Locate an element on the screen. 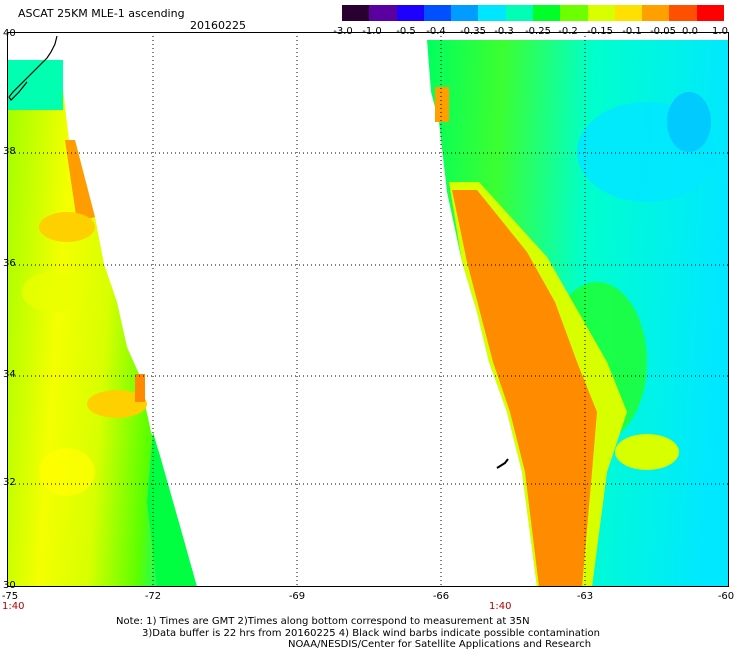 This screenshot has width=740, height=651. colorbar-label: -3.0 is located at coordinates (343, 31).